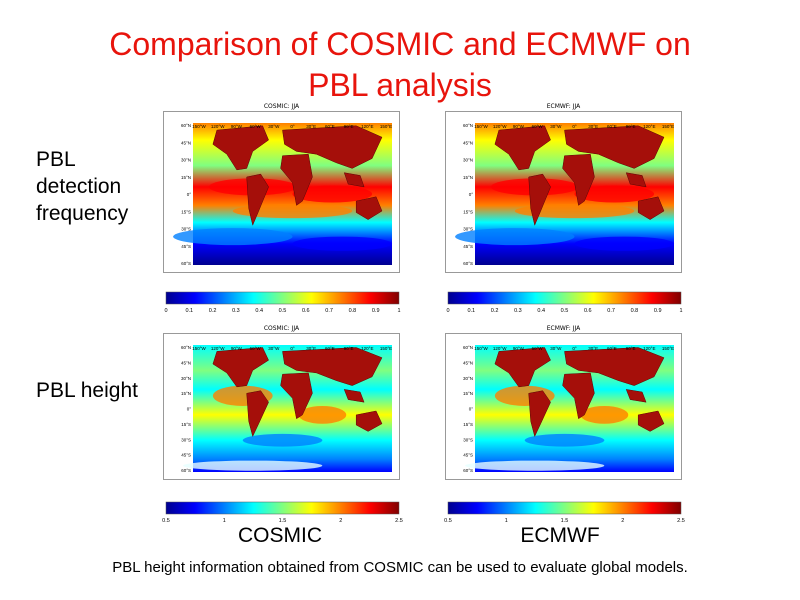  Describe the element at coordinates (565, 521) in the screenshot. I see `colorbar-tick-label: 1.5` at that location.